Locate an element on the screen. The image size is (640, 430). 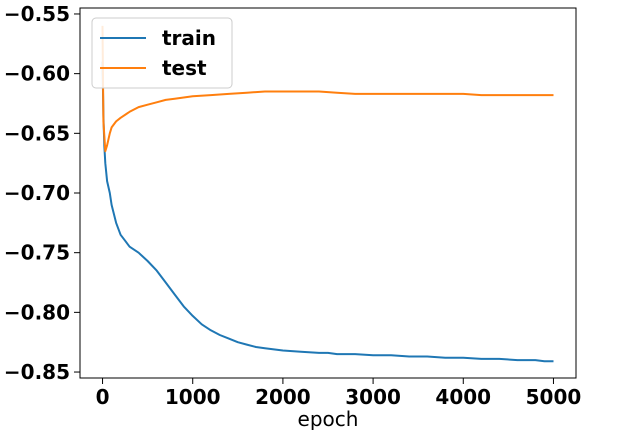
y-tick-label: −0.60 is located at coordinates (37, 74).